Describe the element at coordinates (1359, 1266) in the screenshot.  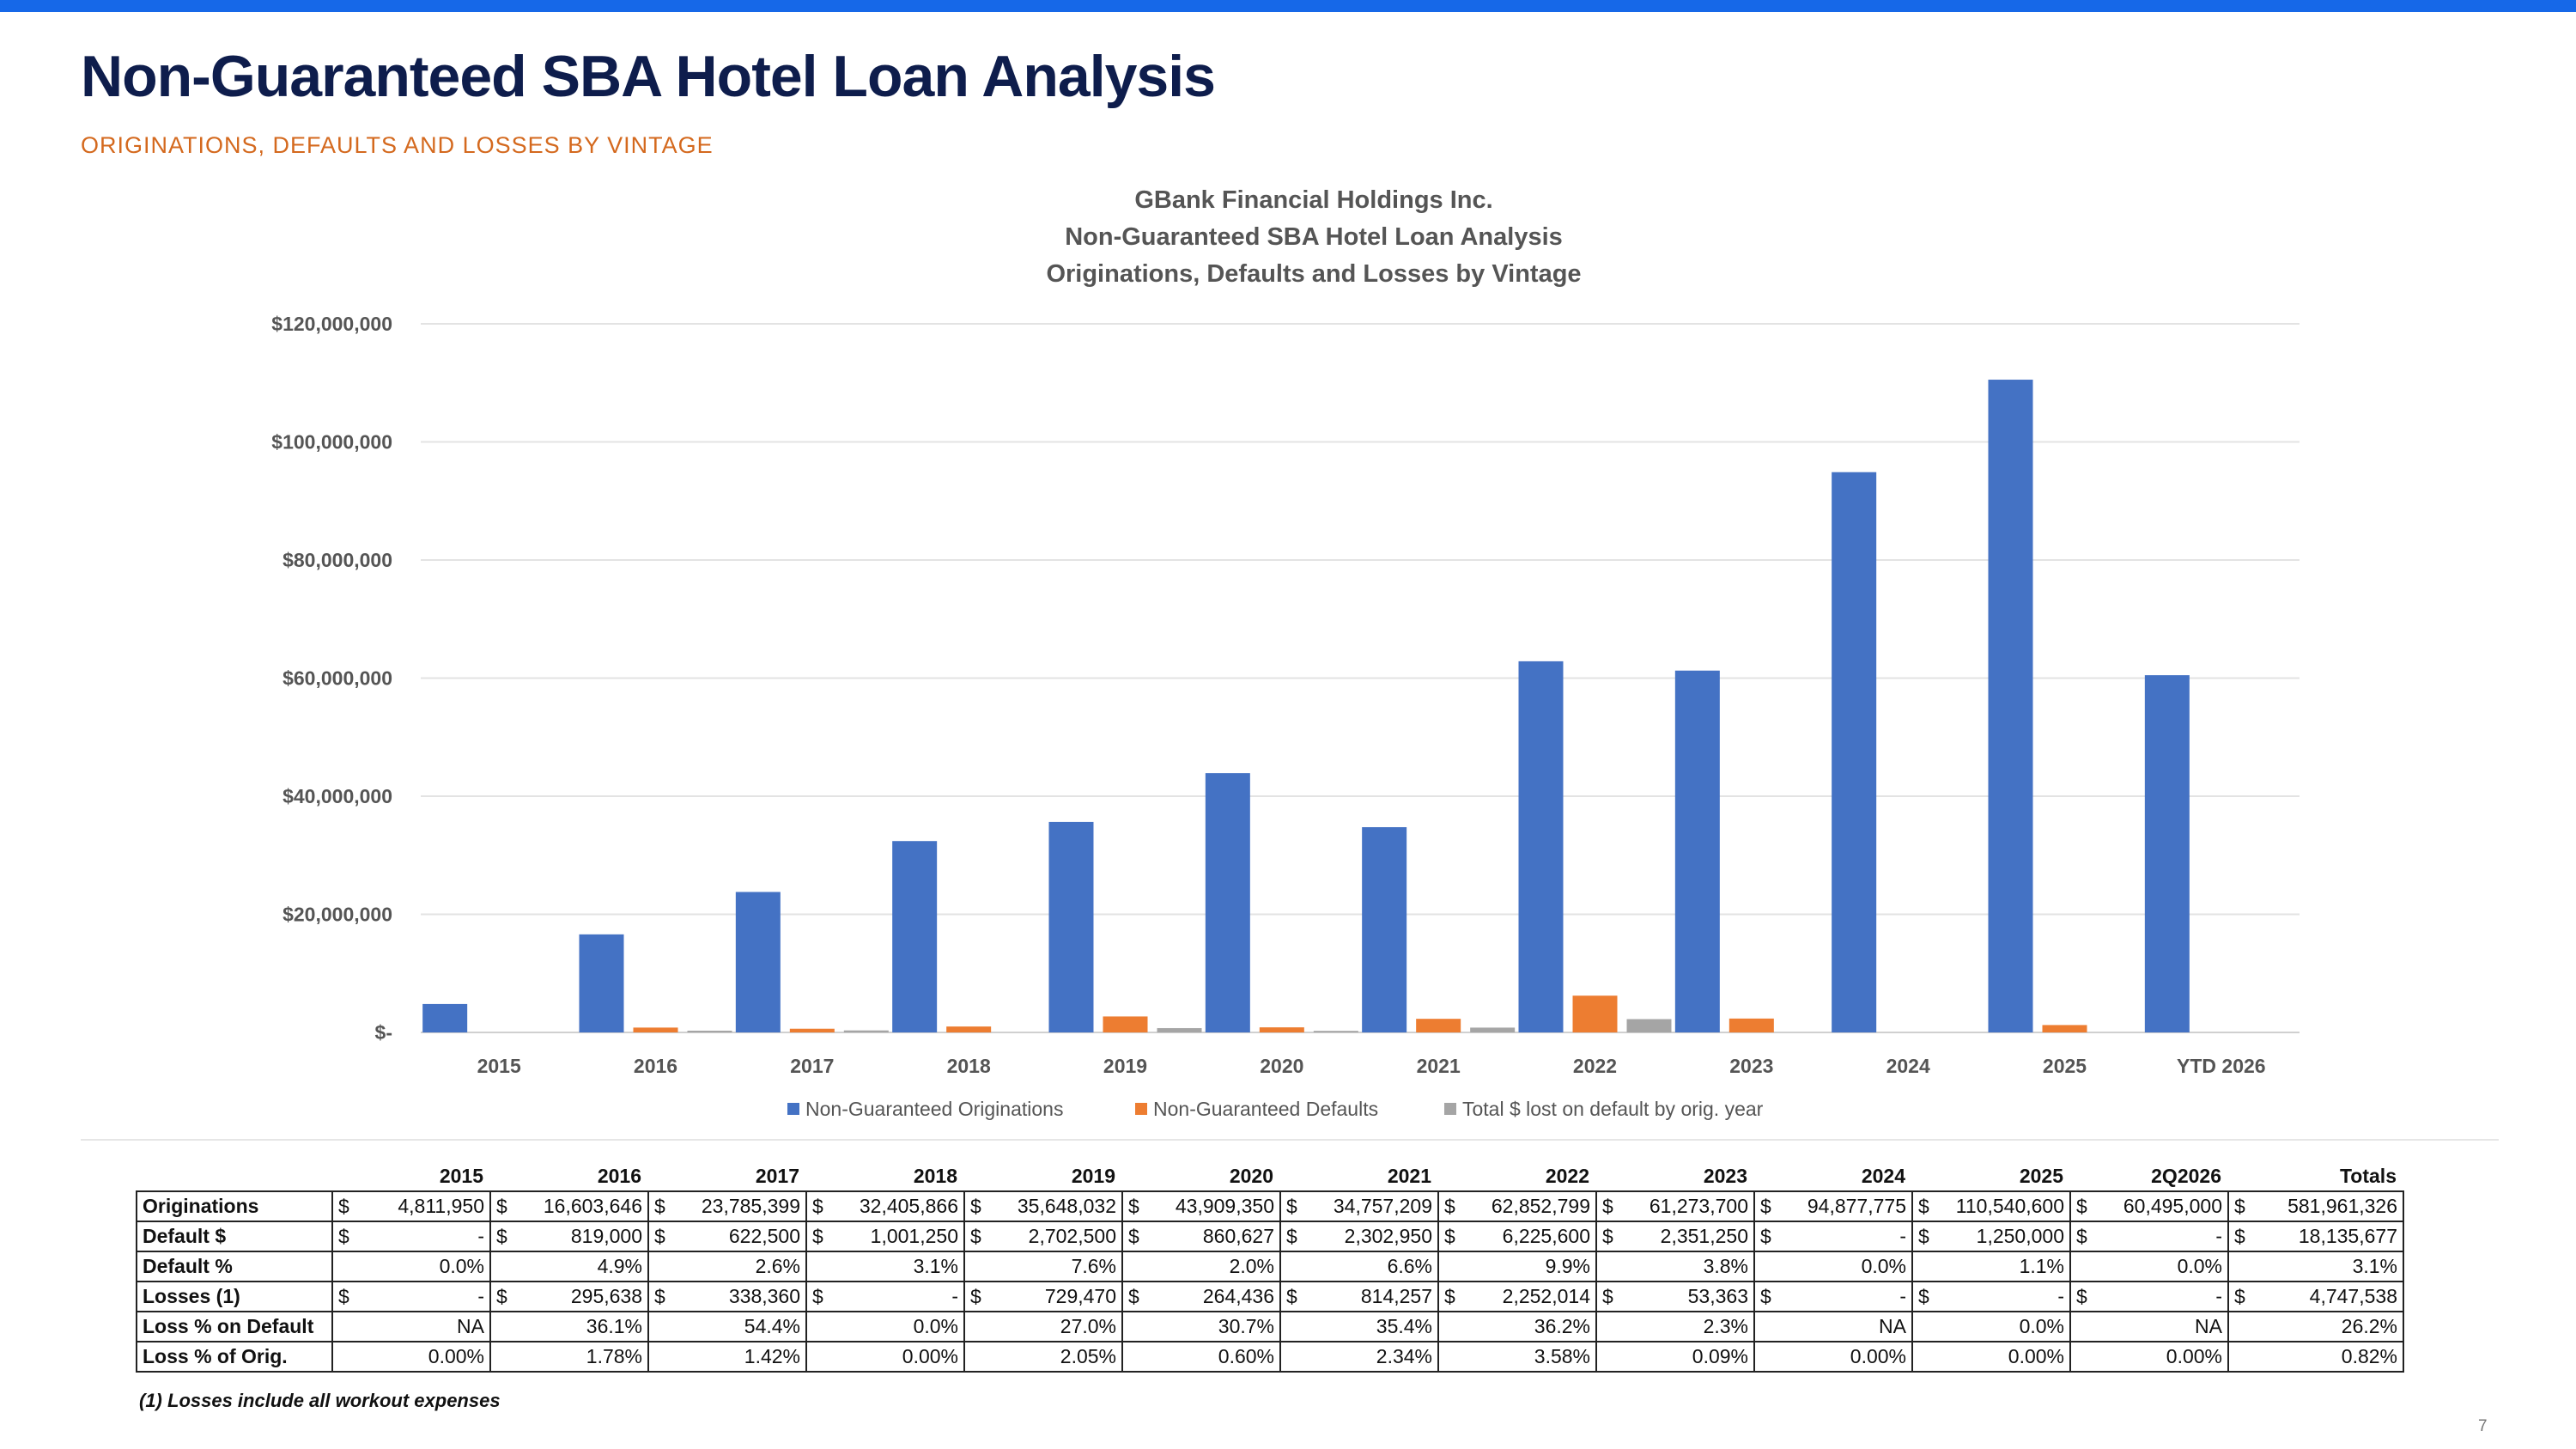
I see `table-cell: 6.6%` at that location.